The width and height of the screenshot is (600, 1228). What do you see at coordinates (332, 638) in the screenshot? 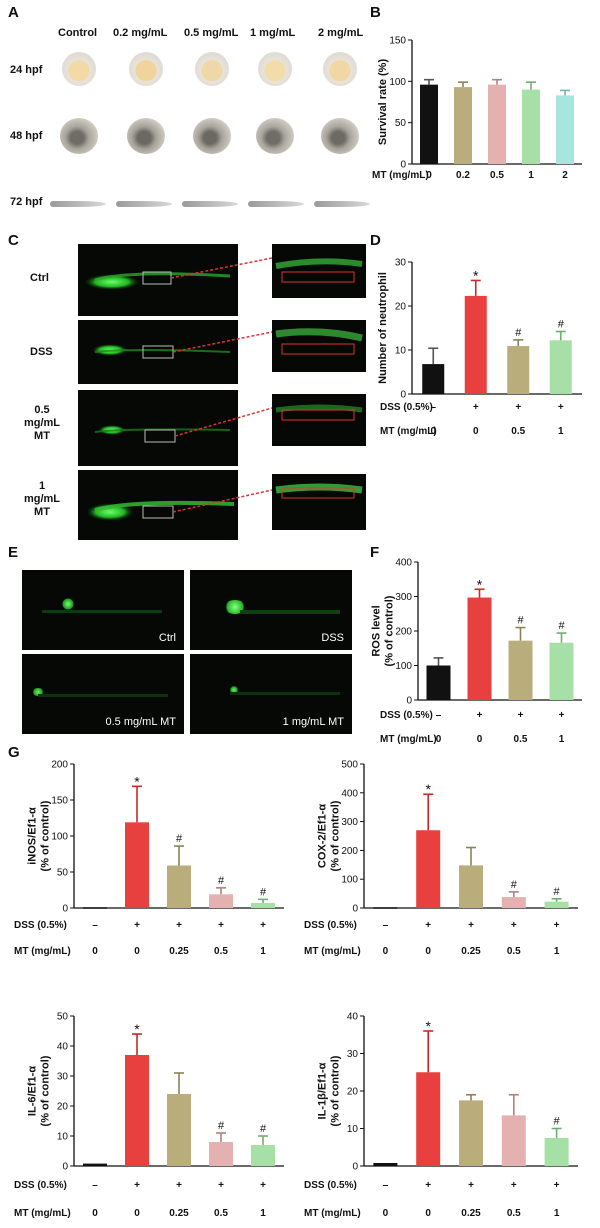
I see `ros-label-dss: DSS` at bounding box center [332, 638].